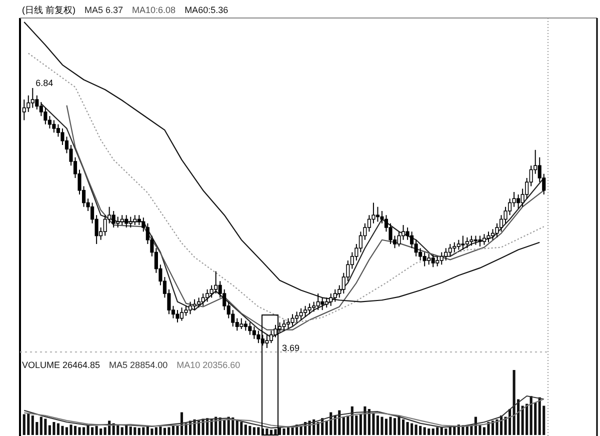 This screenshot has width=600, height=436. Describe the element at coordinates (49, 10) in the screenshot. I see `chart-title: (日线 前复权)` at that location.